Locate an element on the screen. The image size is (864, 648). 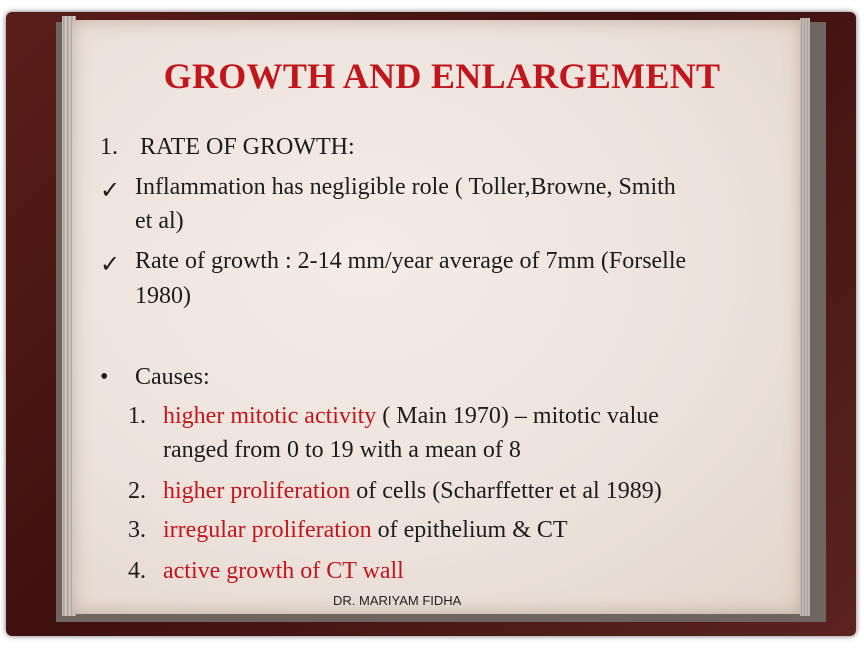
causes-heading: Causes: is located at coordinates (172, 377).